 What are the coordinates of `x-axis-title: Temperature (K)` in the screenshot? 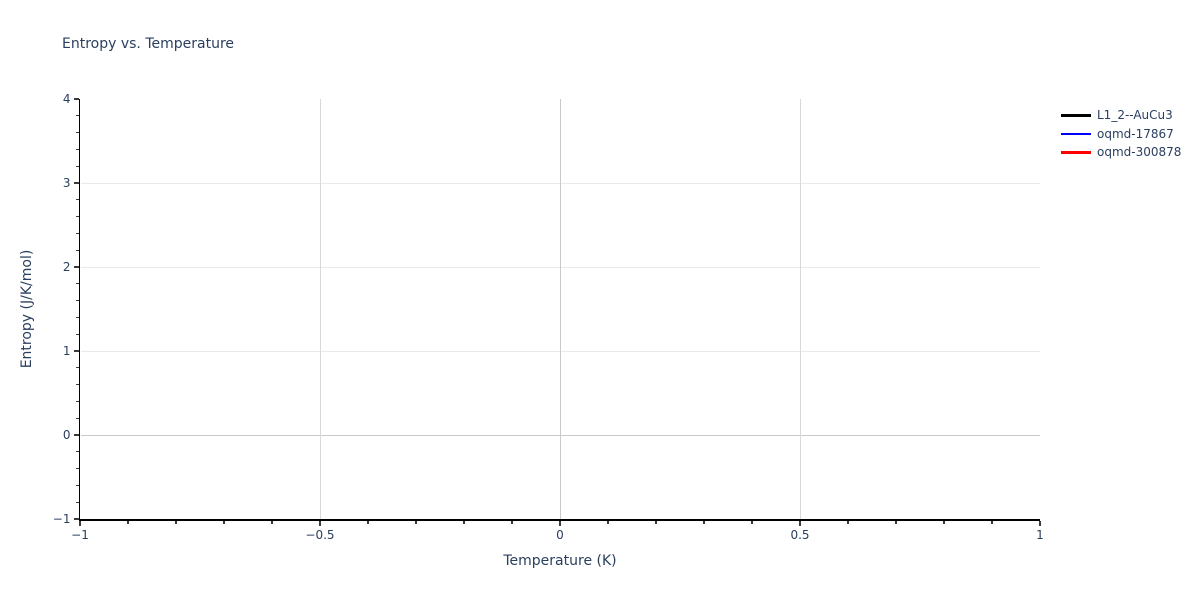 It's located at (560, 561).